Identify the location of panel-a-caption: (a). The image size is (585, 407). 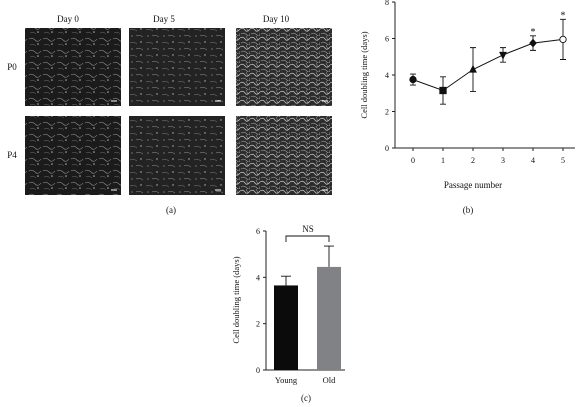
(171, 210).